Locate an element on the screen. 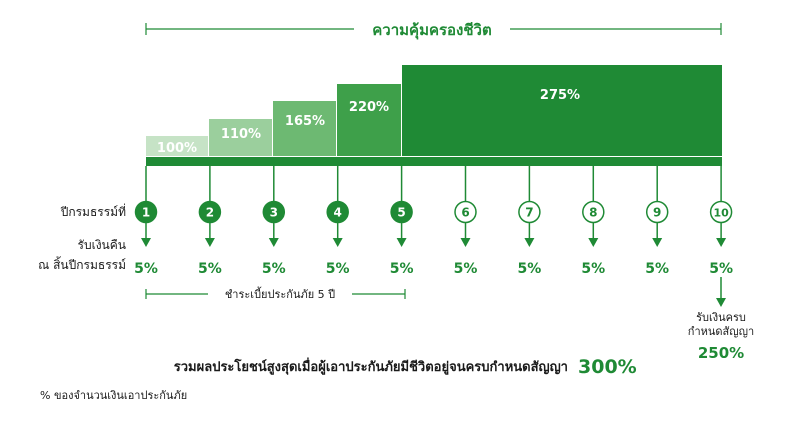 This screenshot has width=800, height=422. policy-year-label: ปีกรมธรรม์ที่ is located at coordinates (93, 211).